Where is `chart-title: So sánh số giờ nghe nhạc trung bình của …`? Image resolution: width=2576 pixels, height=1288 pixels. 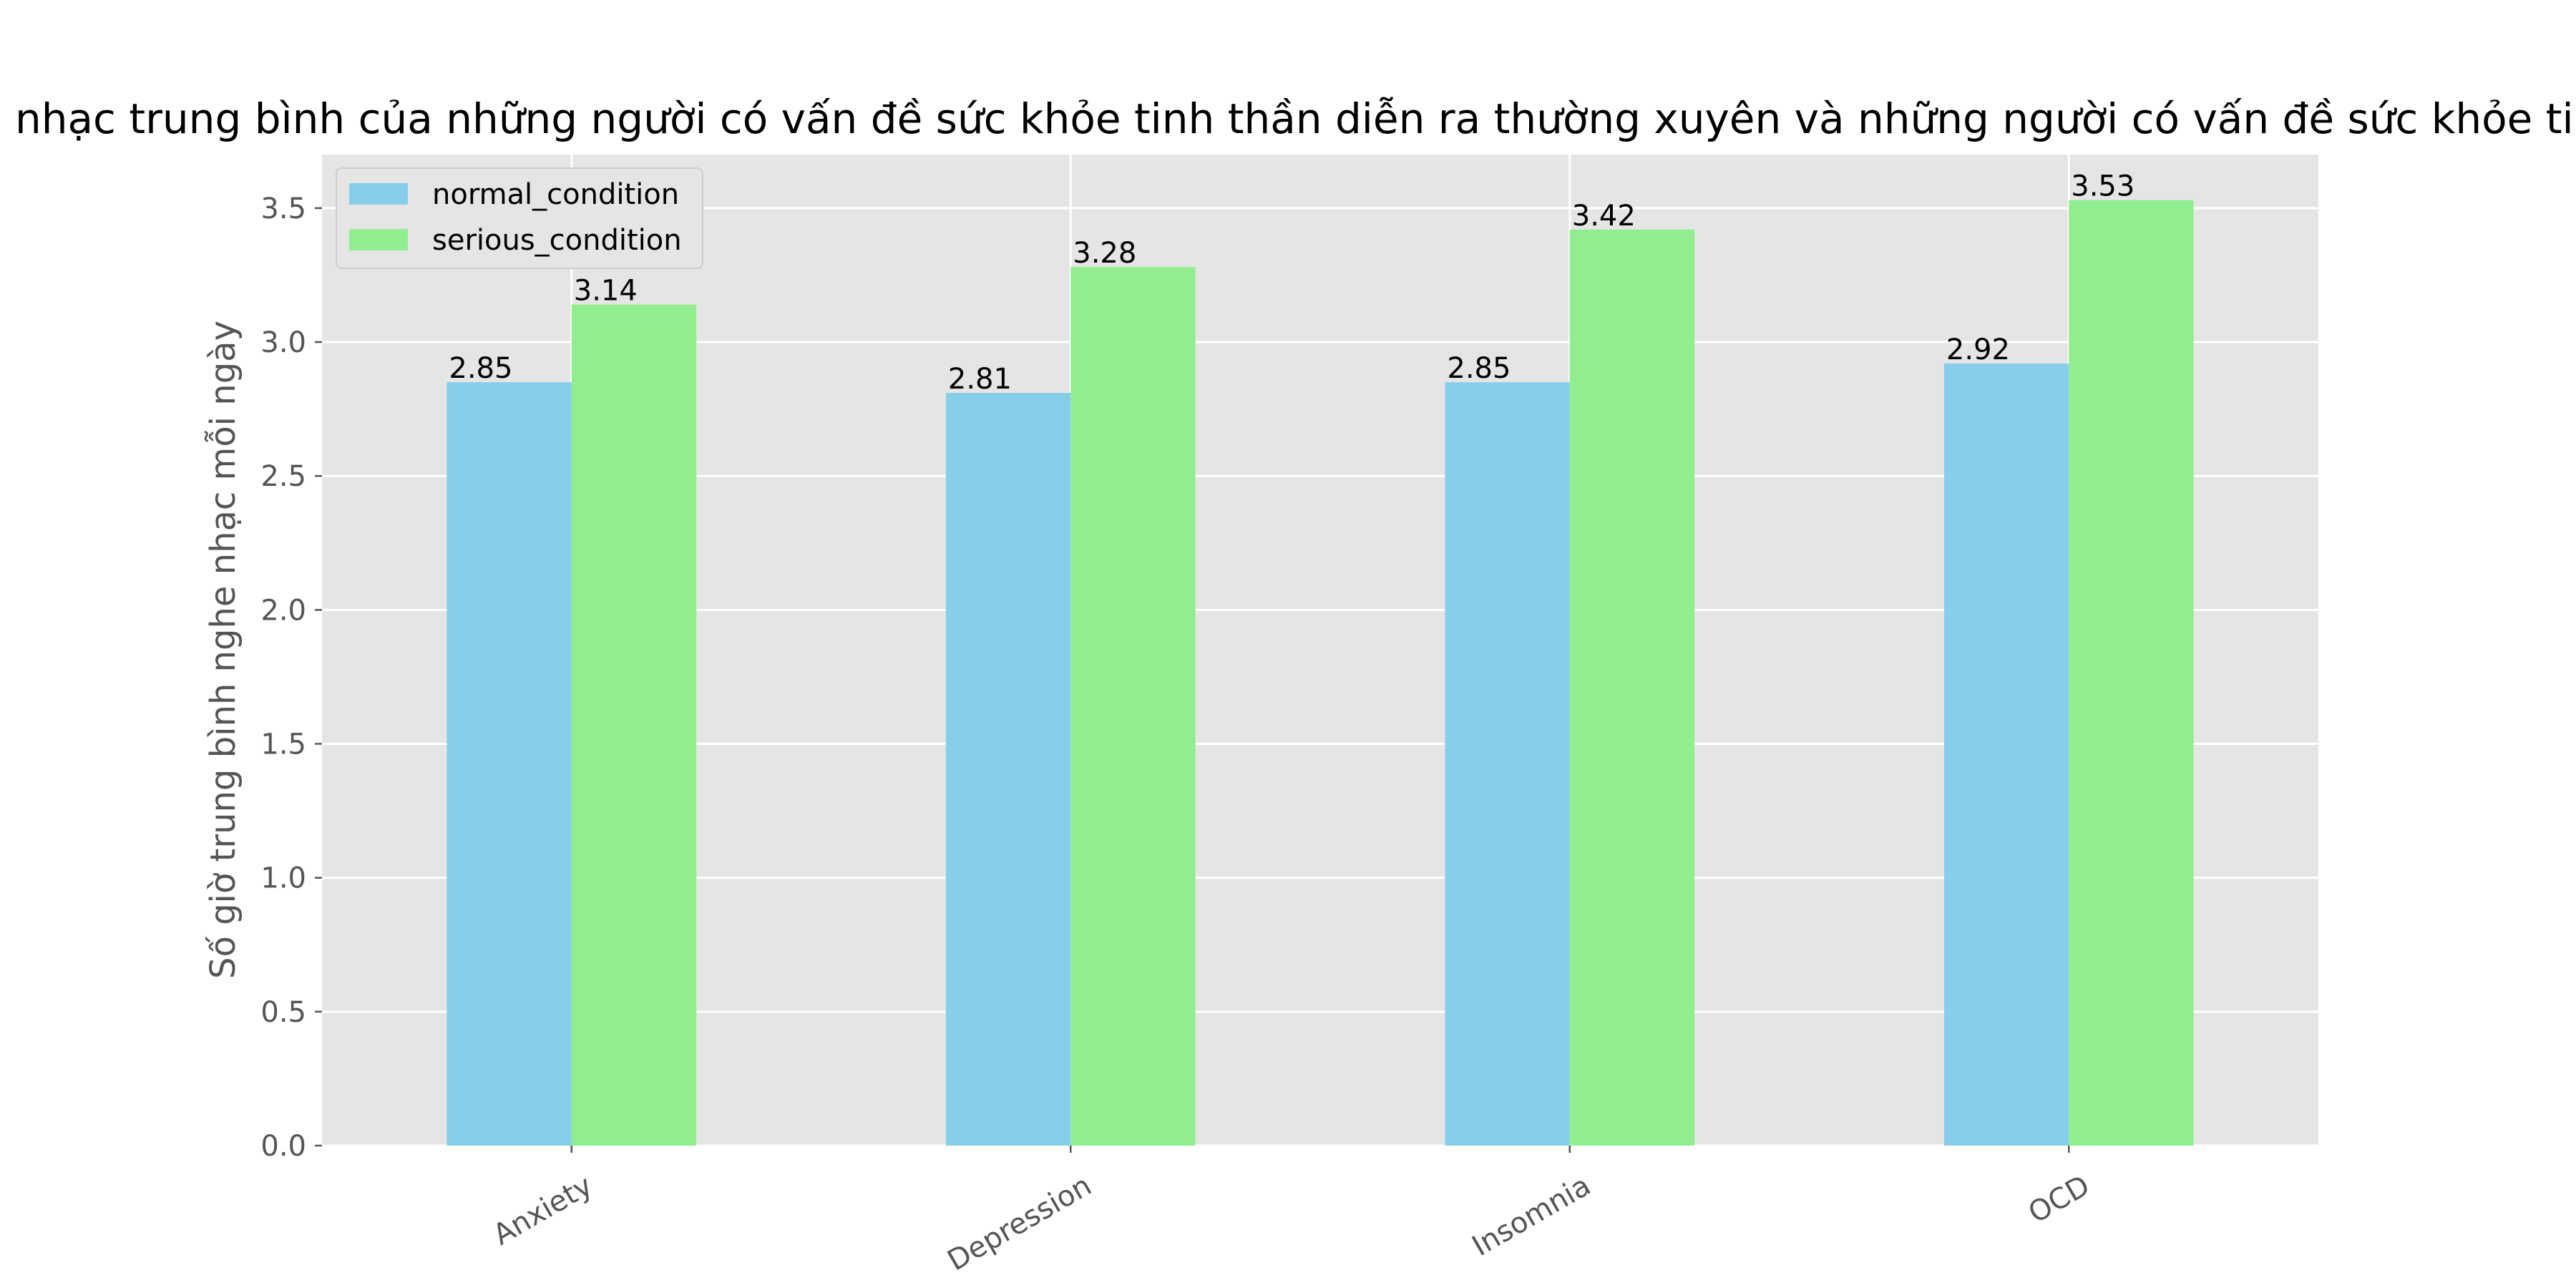
chart-title: So sánh số giờ nghe nhạc trung bình của … is located at coordinates (1288, 118).